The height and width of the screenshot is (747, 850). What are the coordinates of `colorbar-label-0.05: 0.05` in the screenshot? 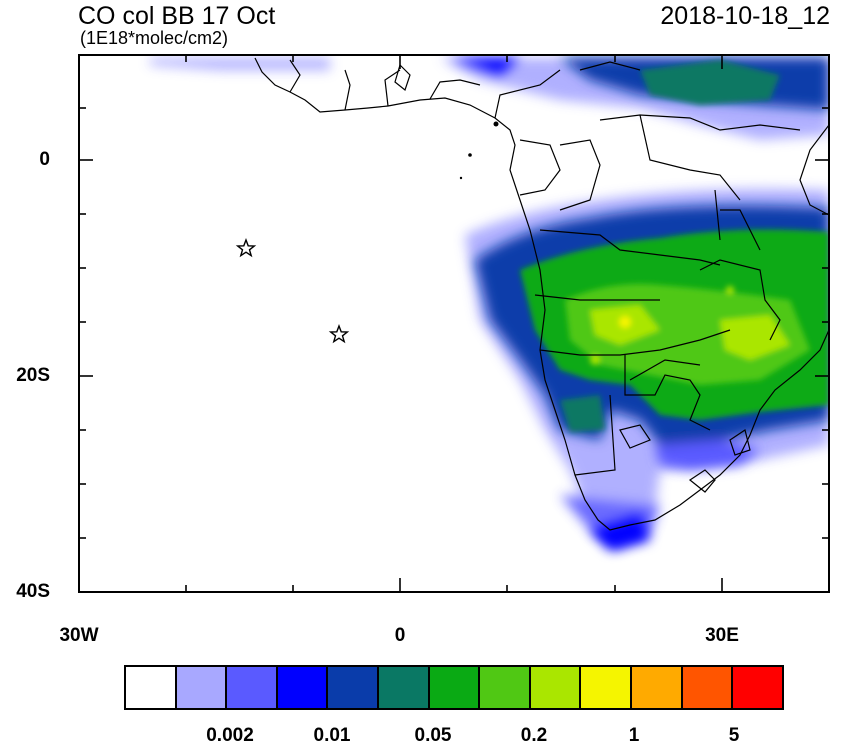 It's located at (433, 735).